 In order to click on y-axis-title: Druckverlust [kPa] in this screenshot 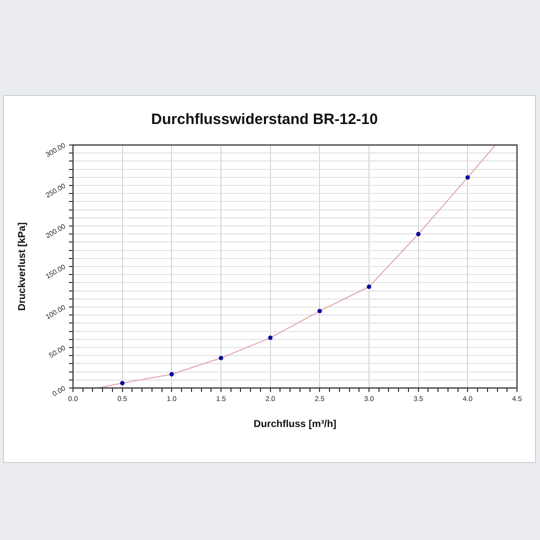, I will do `click(22, 266)`.